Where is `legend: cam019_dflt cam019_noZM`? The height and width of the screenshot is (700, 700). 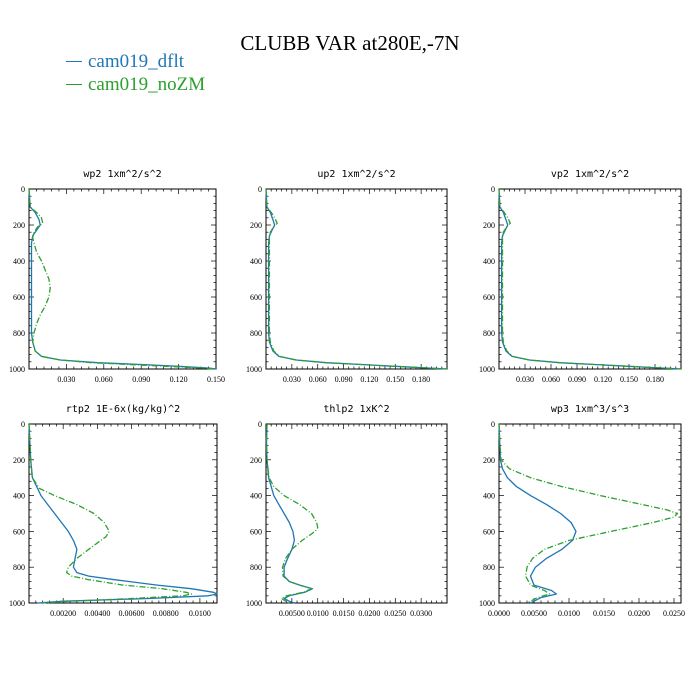
legend: cam019_dflt cam019_noZM is located at coordinates (135, 73).